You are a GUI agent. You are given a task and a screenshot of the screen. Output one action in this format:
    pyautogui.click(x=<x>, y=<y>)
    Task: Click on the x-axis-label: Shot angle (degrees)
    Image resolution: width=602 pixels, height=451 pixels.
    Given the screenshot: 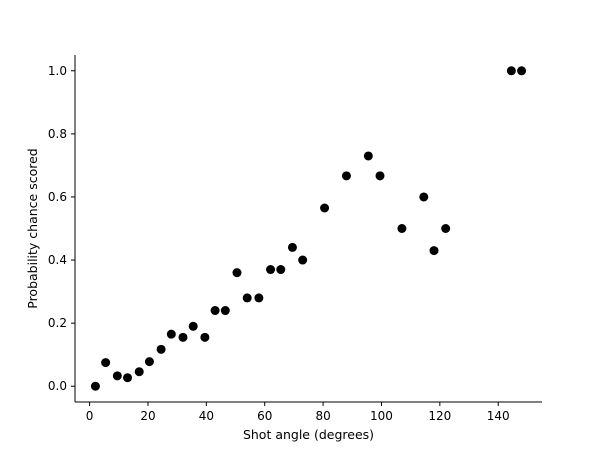 What is the action you would take?
    pyautogui.click(x=308, y=434)
    